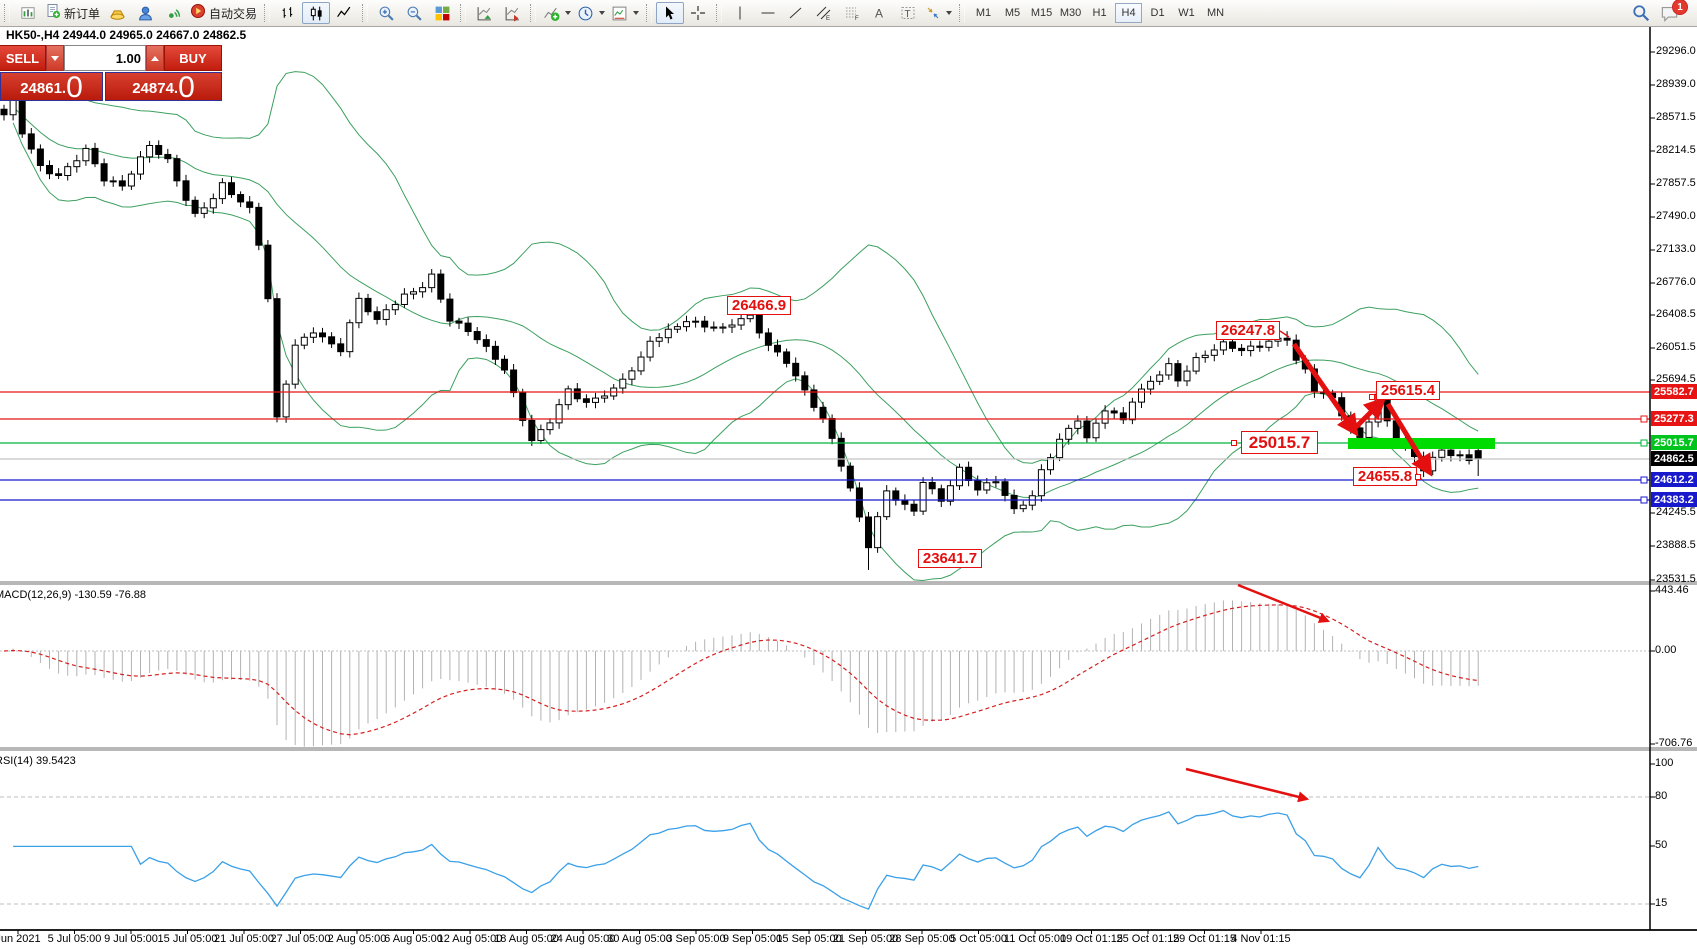  Describe the element at coordinates (768, 13) in the screenshot. I see `horizontal-line-tool` at that location.